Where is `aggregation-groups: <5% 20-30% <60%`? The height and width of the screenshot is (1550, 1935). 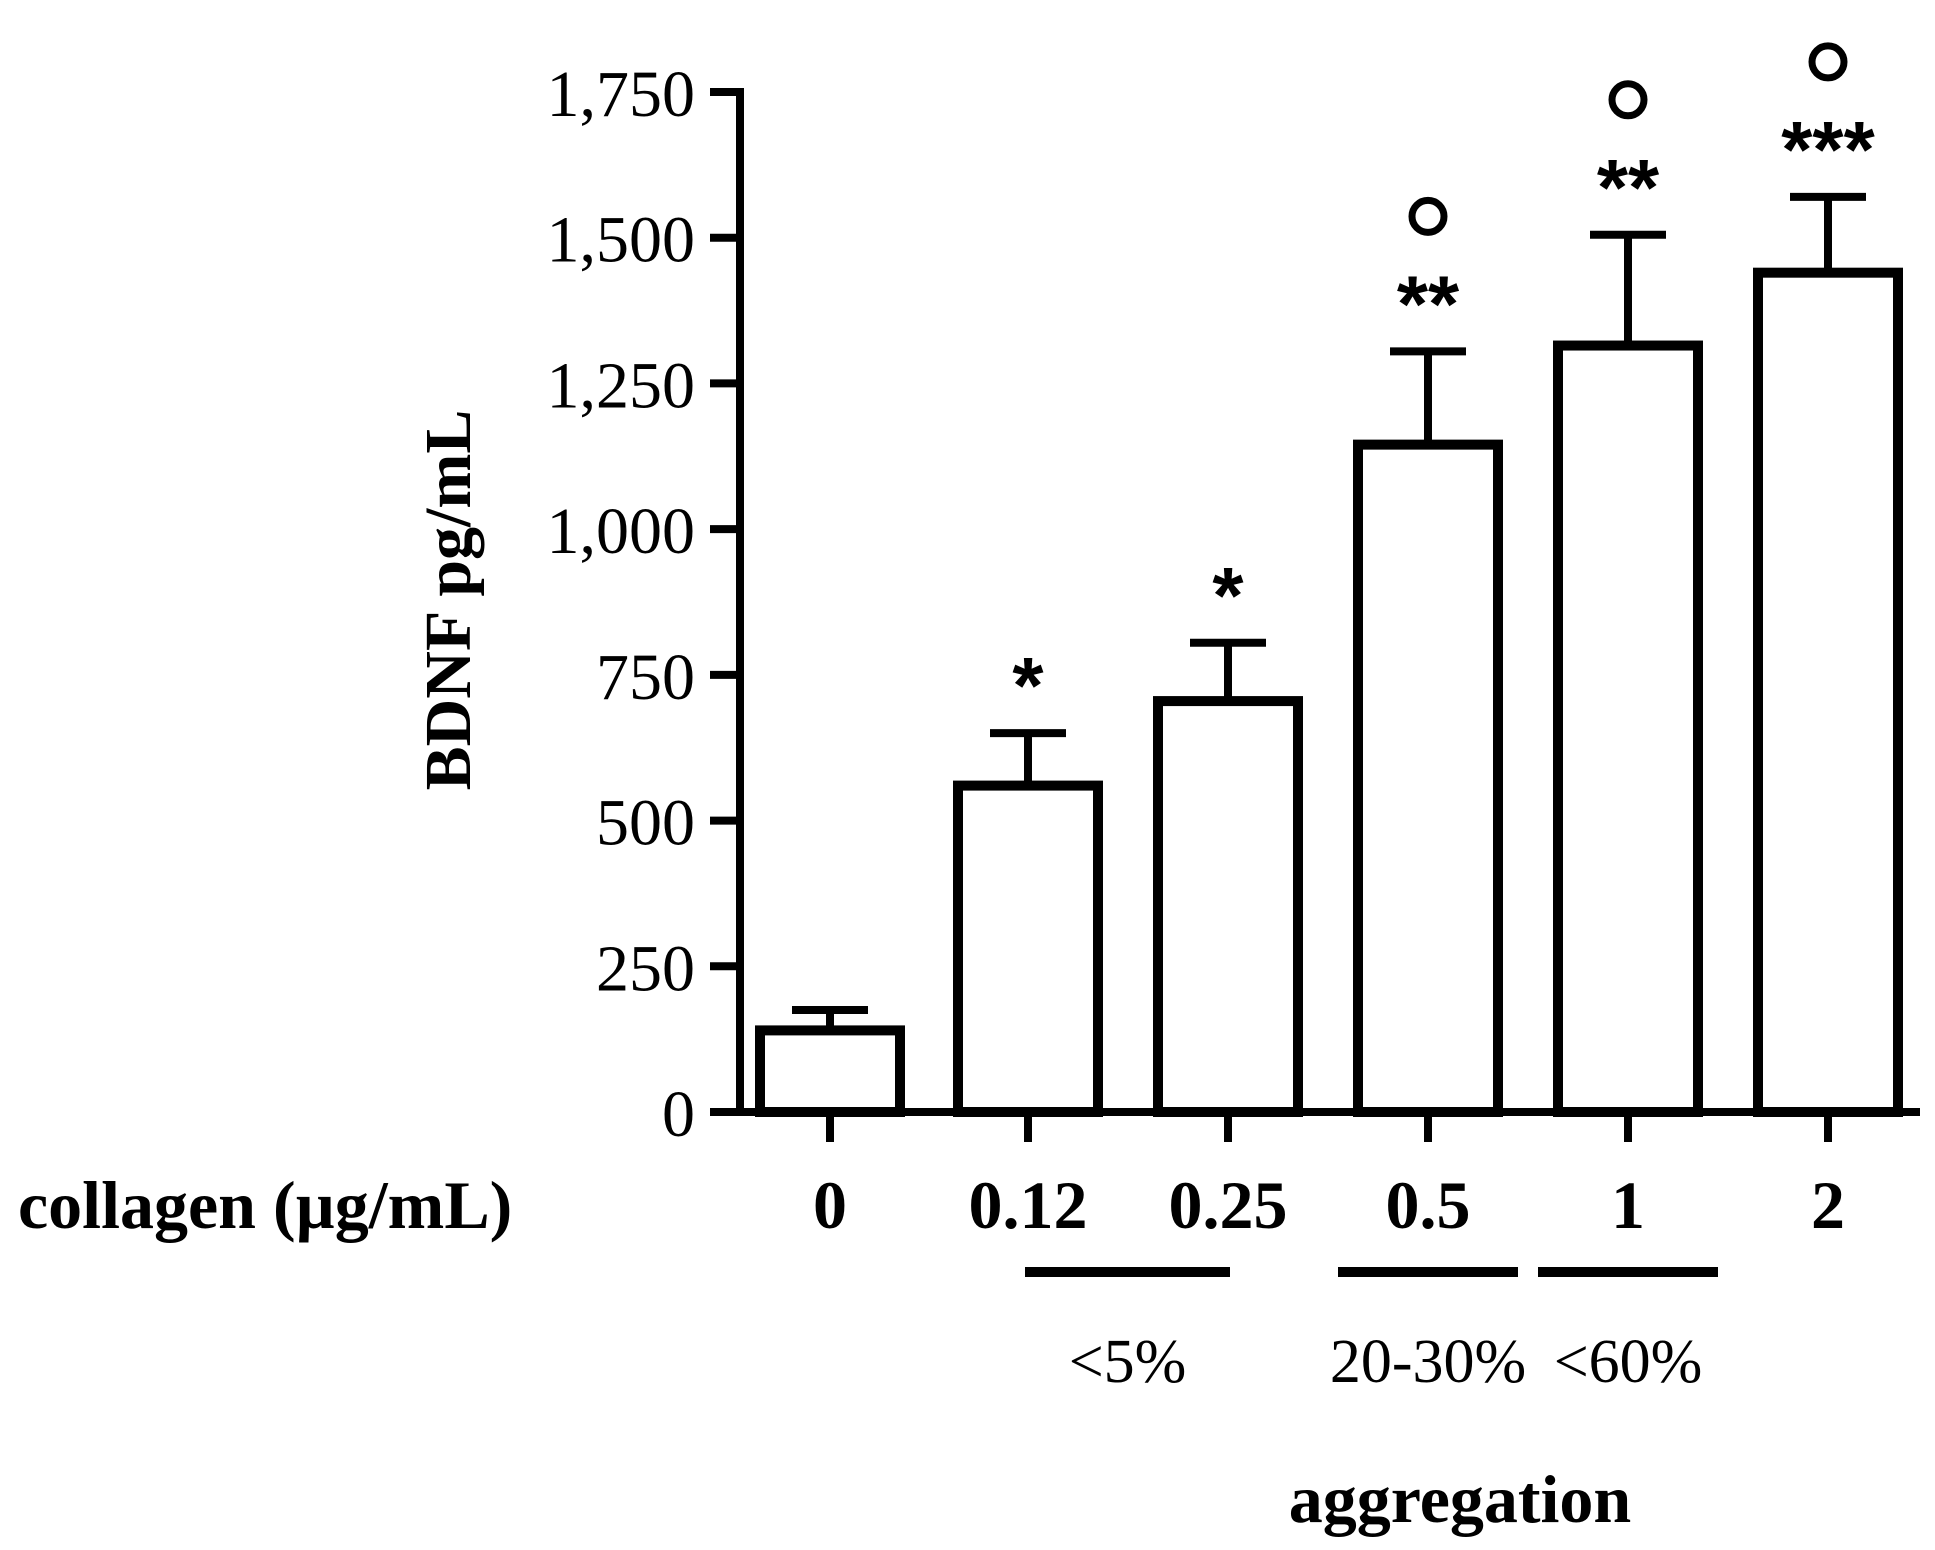 aggregation-groups: <5% 20-30% <60% is located at coordinates (1371, 1331).